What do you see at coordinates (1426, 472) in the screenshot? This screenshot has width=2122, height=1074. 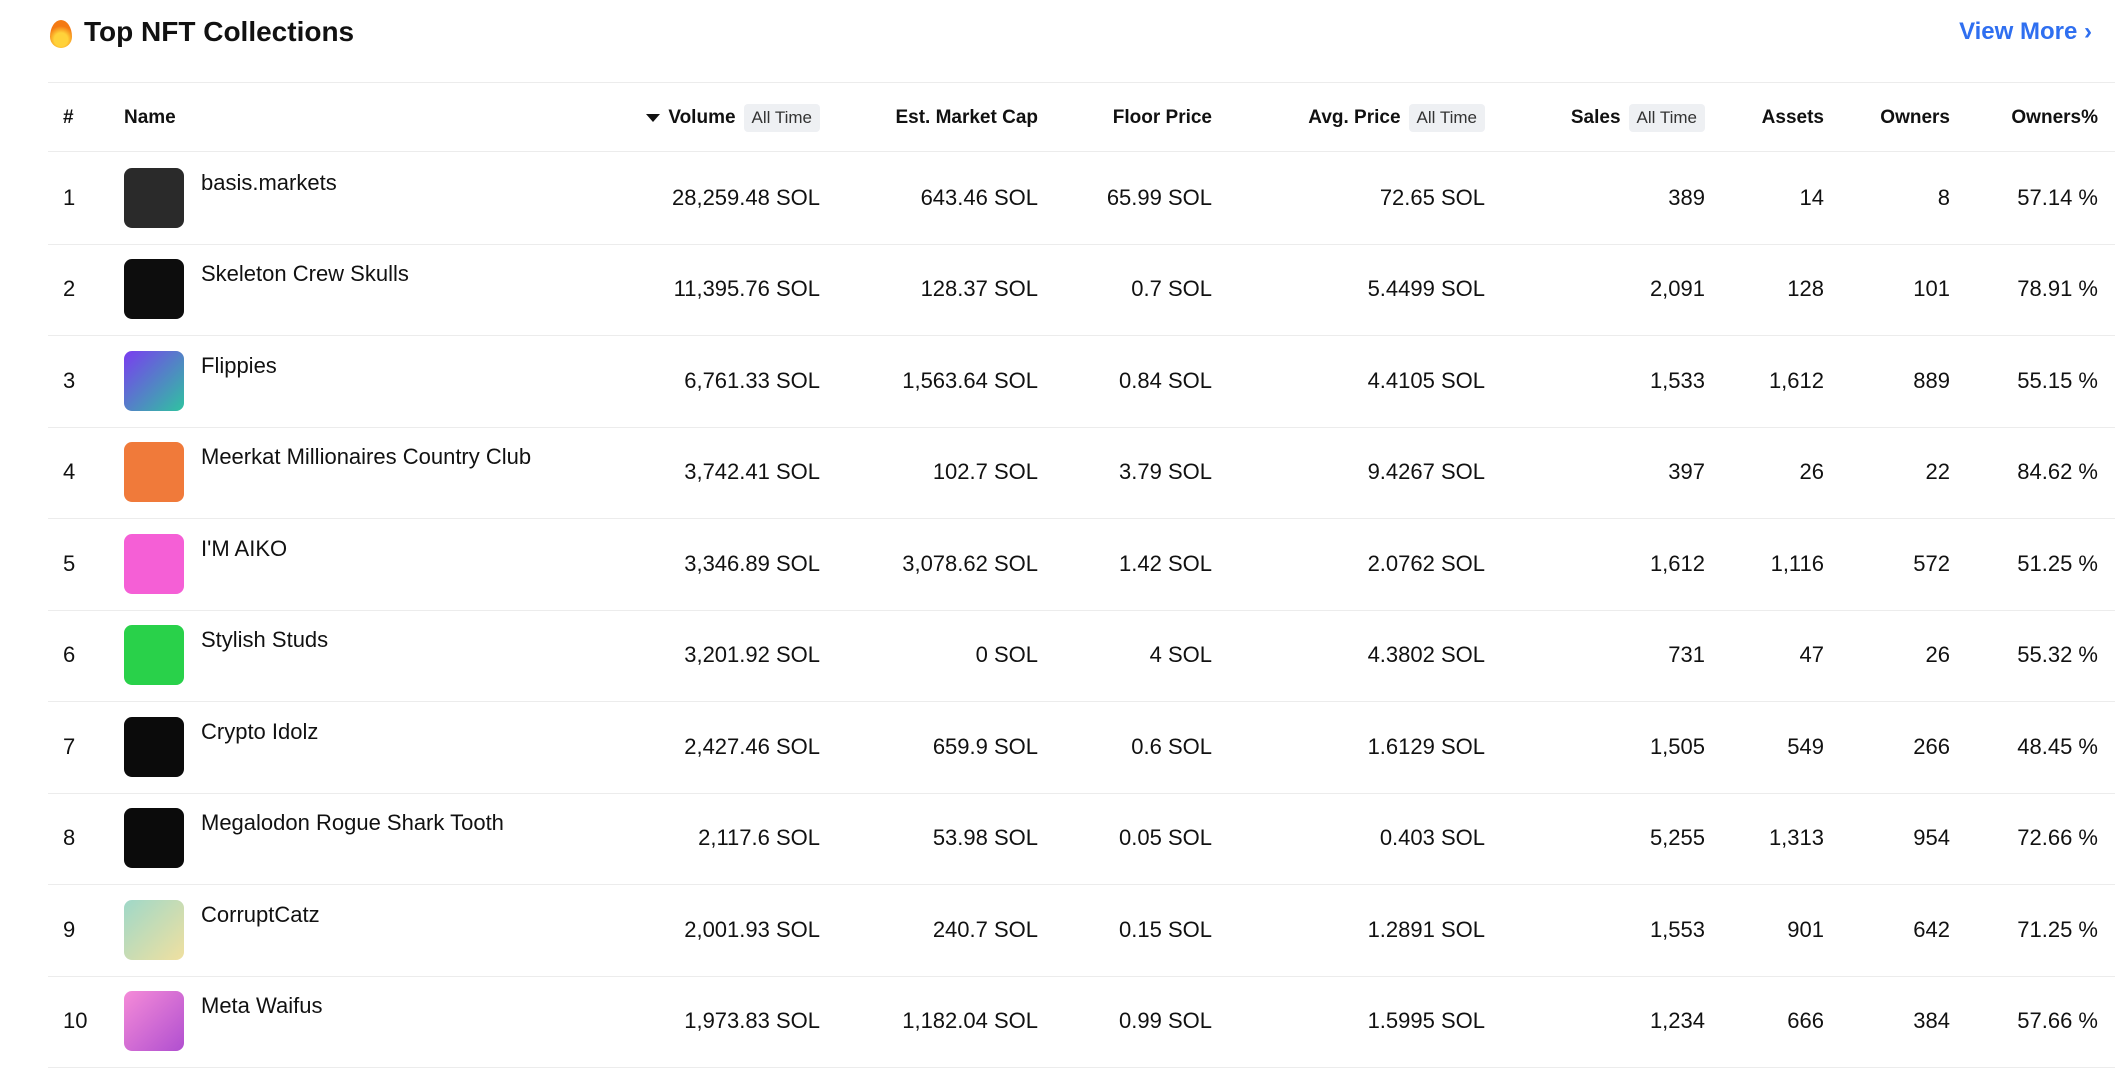 I see `cell-value: 9.4267 SOL` at bounding box center [1426, 472].